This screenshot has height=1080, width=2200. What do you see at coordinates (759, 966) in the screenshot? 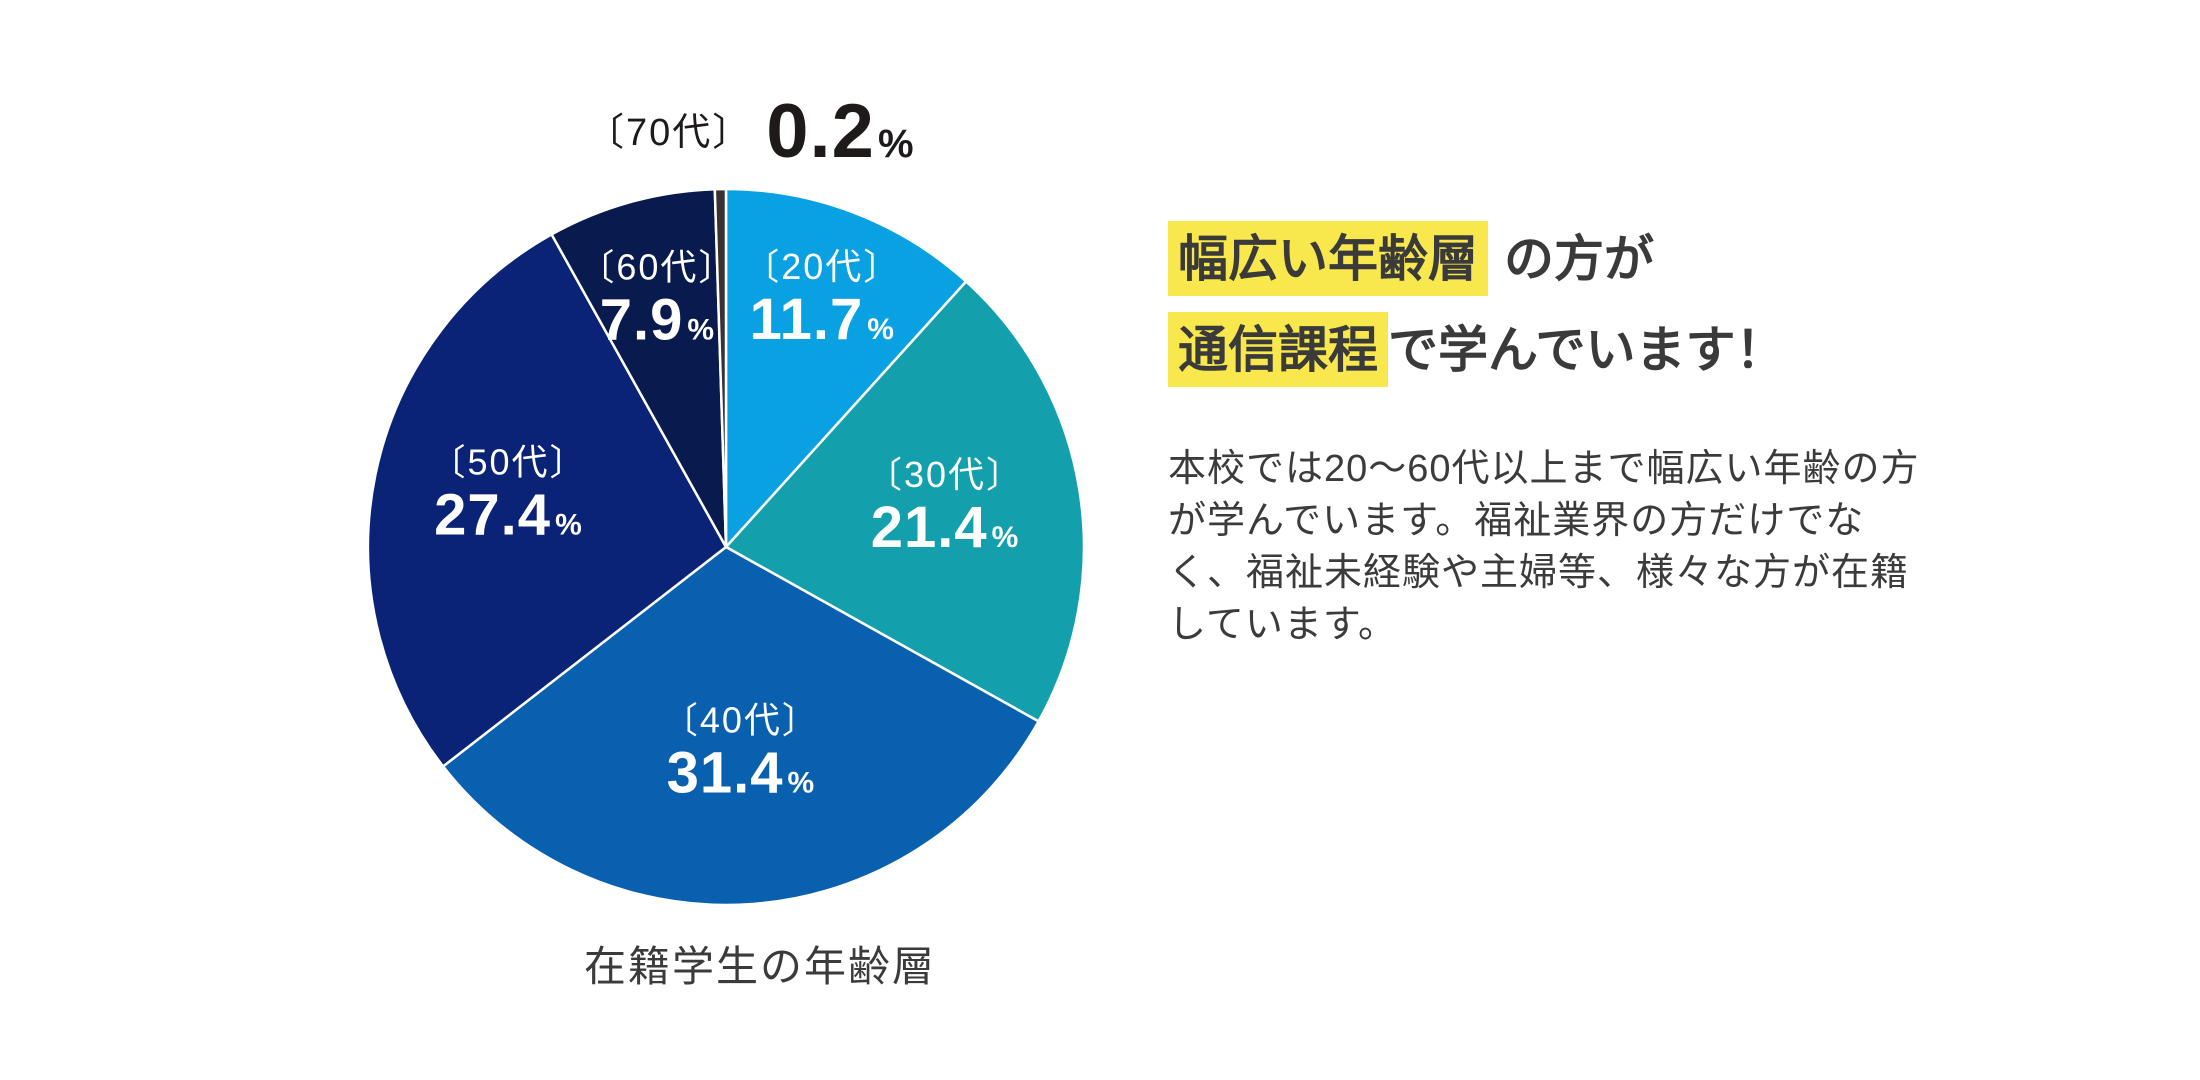
I see `chart-title: 在籍学生の年齢層` at bounding box center [759, 966].